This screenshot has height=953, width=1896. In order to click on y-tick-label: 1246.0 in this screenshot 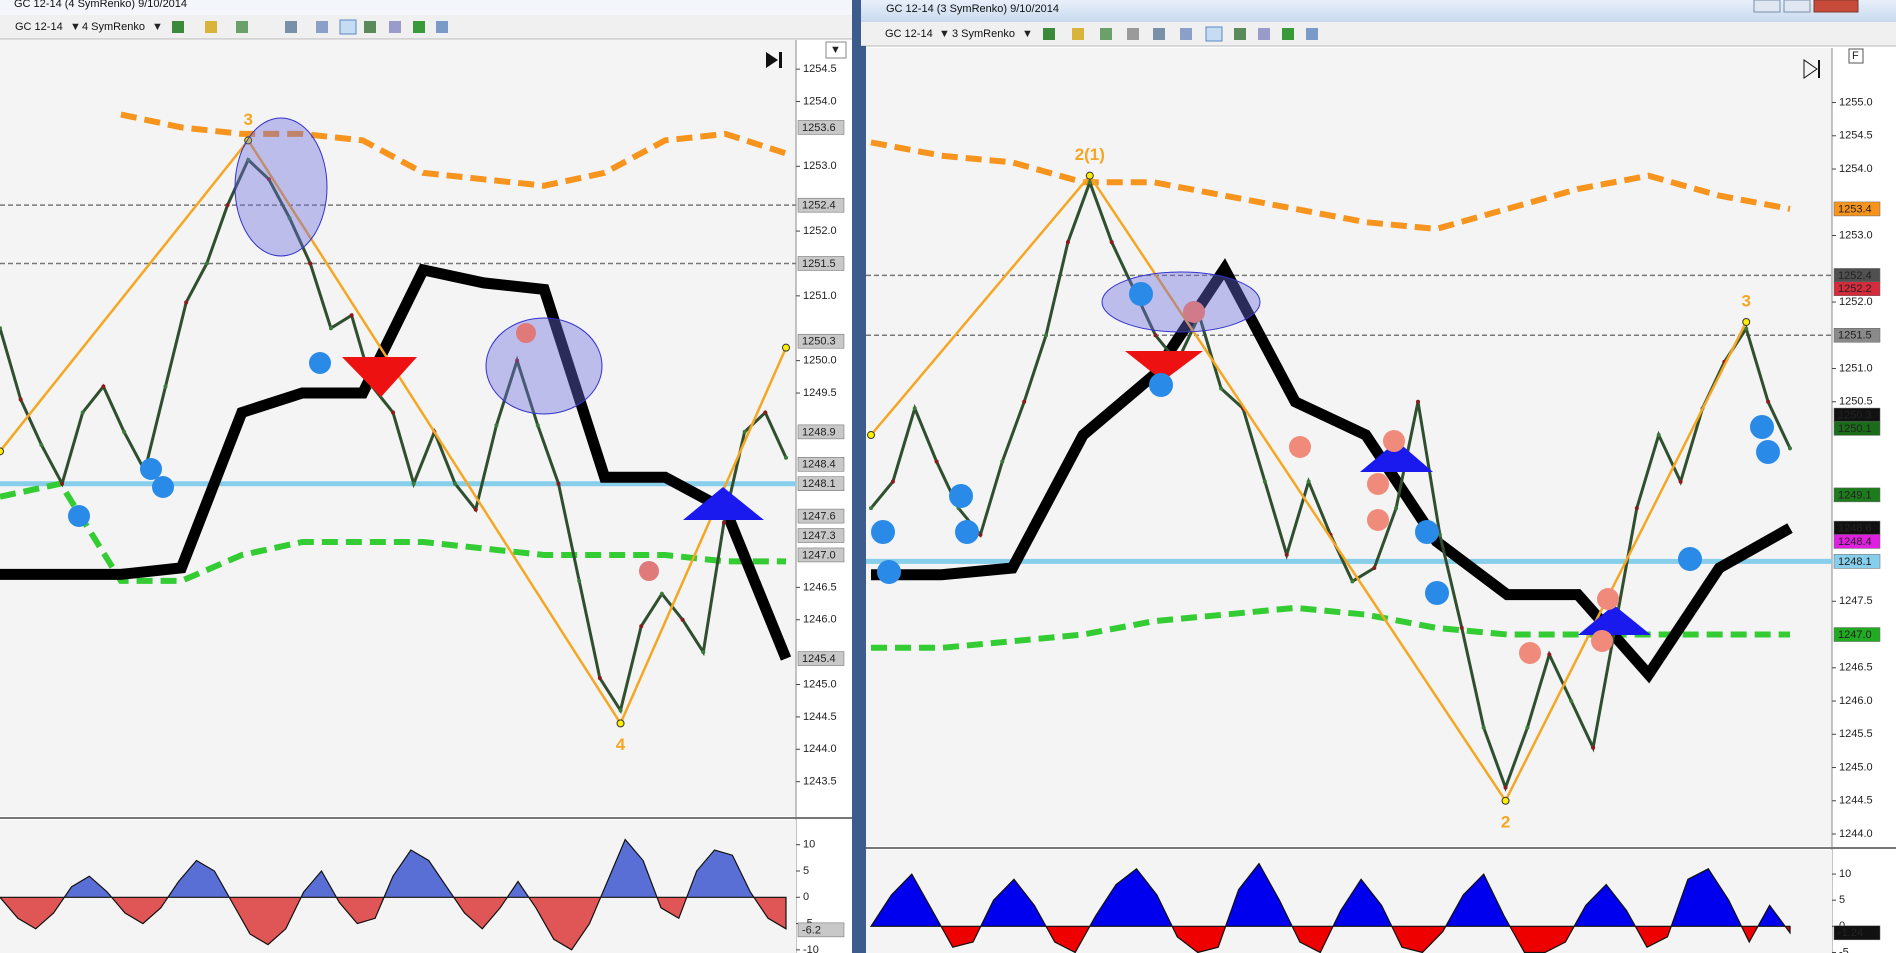, I will do `click(1856, 701)`.